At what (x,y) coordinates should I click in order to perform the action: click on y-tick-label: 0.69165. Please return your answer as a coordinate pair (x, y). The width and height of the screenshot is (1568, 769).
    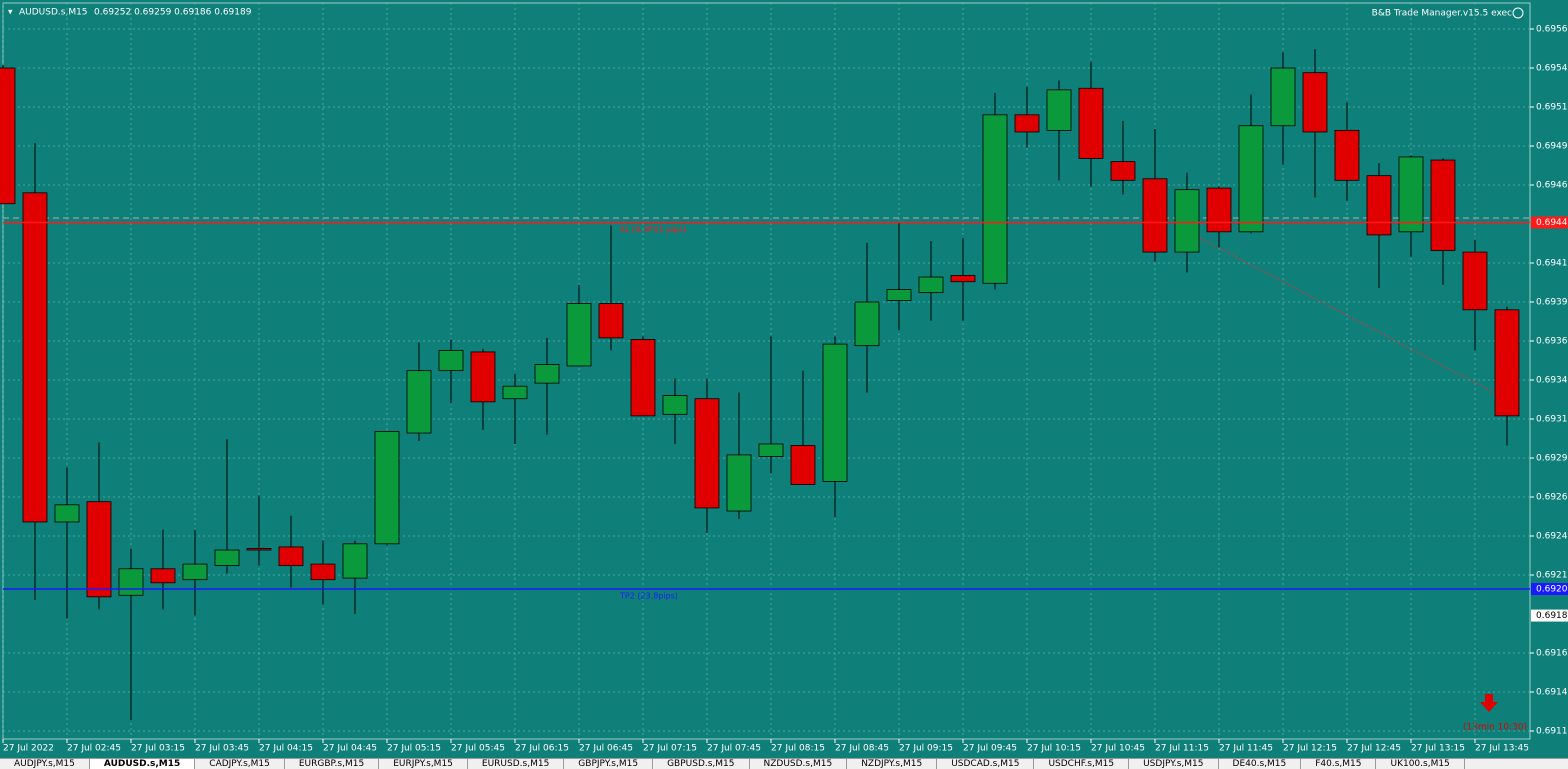
    Looking at the image, I should click on (1552, 654).